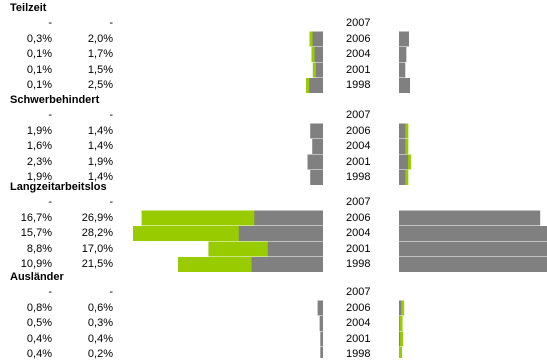 This screenshot has width=547, height=360. I want to click on value-b-label: 2,0%, so click(100, 38).